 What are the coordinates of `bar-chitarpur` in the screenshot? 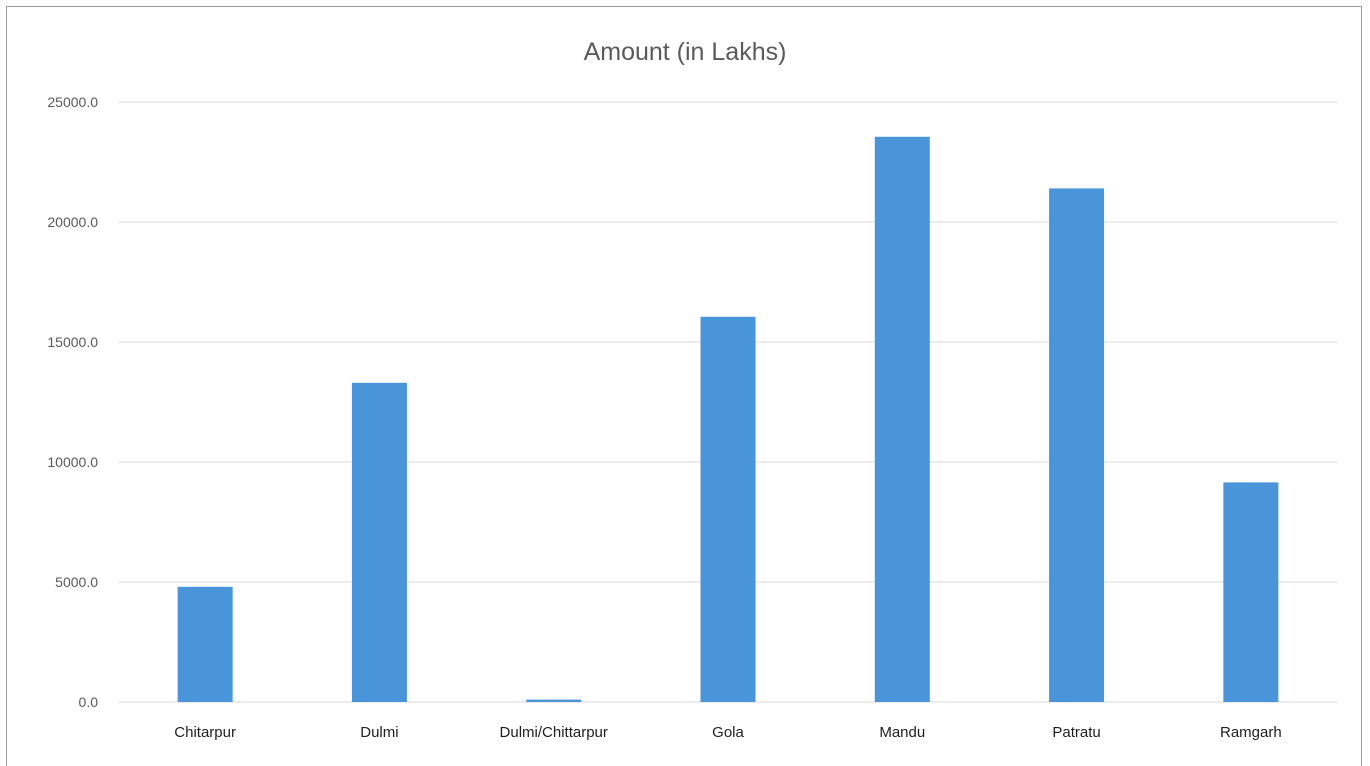 It's located at (205, 644).